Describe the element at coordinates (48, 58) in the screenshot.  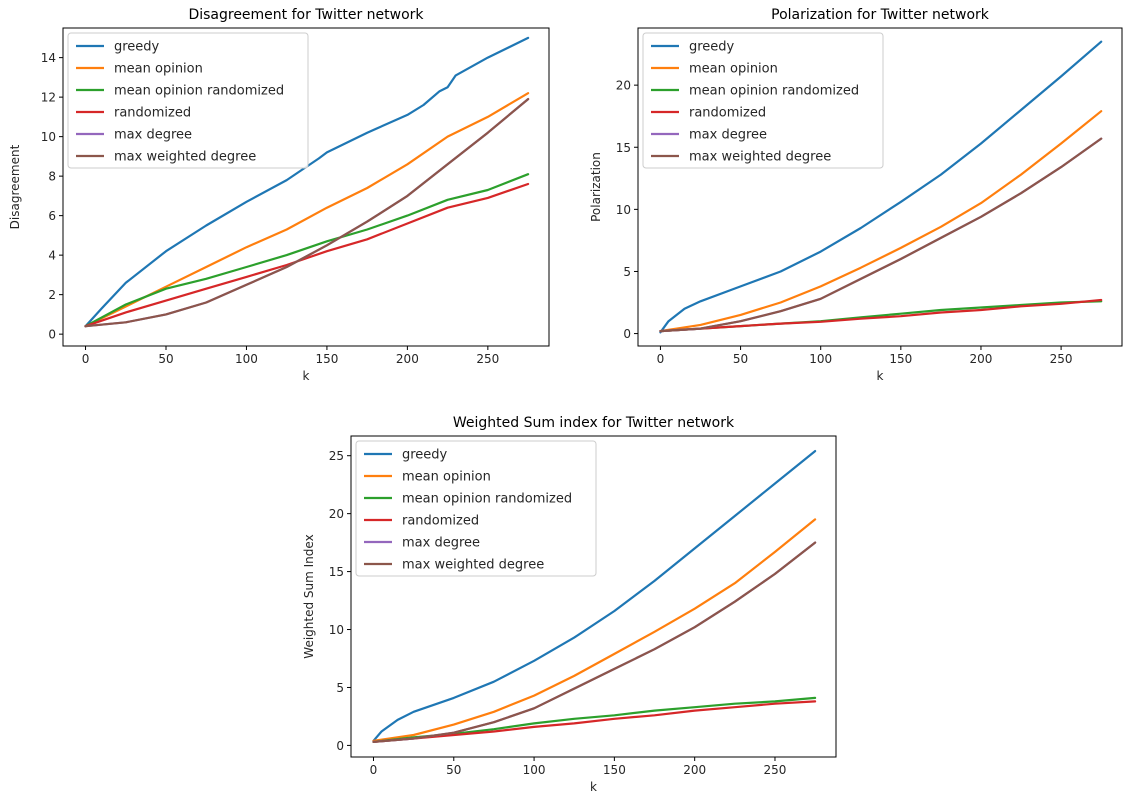
I see `y-tick-label: 14` at that location.